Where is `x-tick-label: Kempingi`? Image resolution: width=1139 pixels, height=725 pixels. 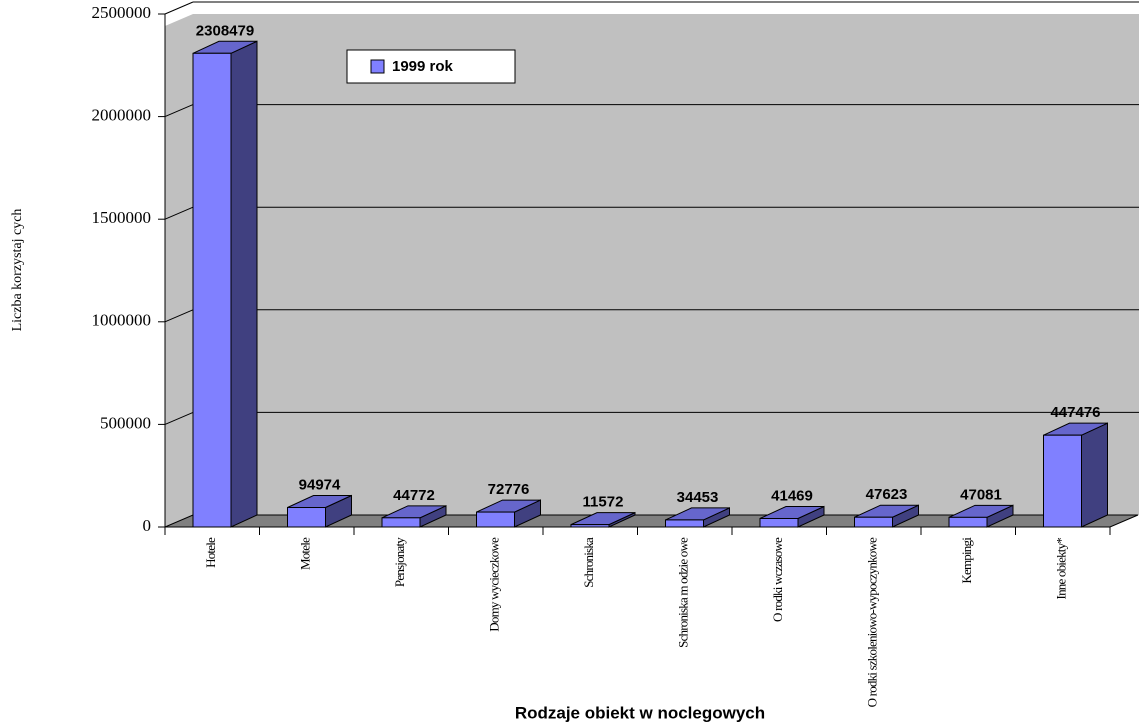 x-tick-label: Kempingi is located at coordinates (966, 560).